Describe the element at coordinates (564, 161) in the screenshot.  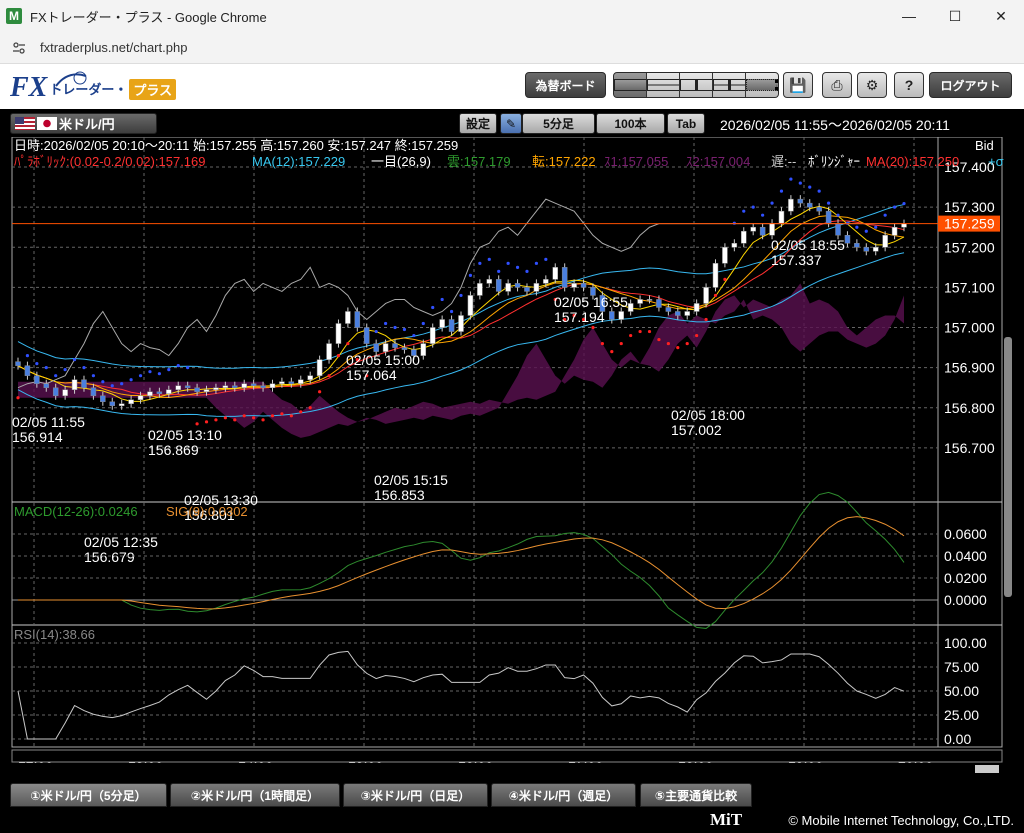
I see `tenkan-readout: 転:157.222` at that location.